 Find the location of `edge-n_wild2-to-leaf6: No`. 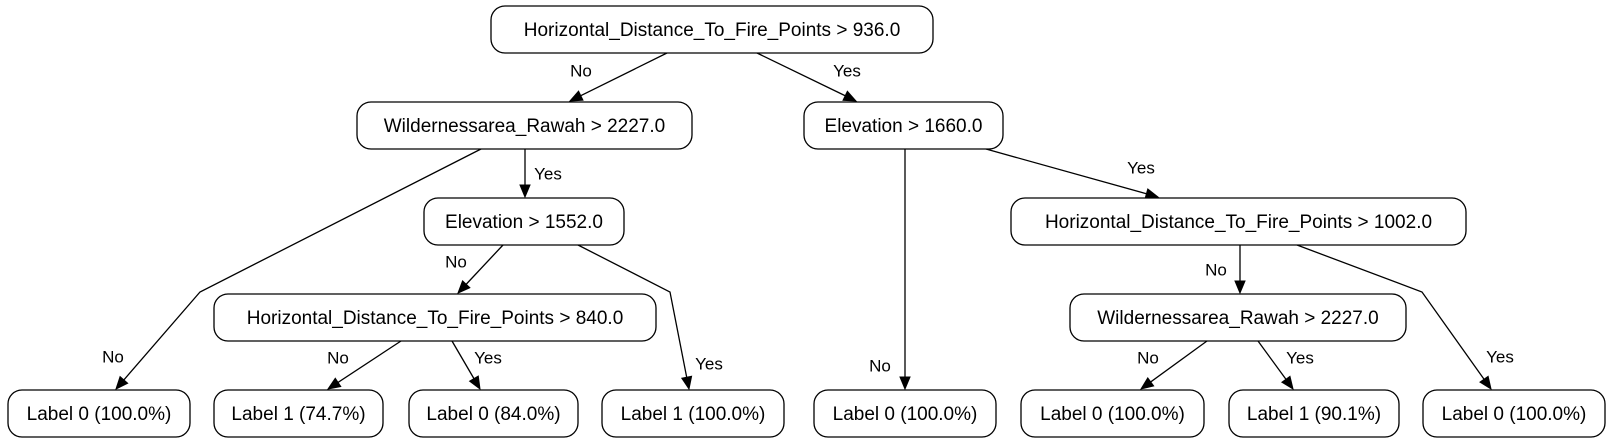

edge-n_wild2-to-leaf6: No is located at coordinates (1172, 365).